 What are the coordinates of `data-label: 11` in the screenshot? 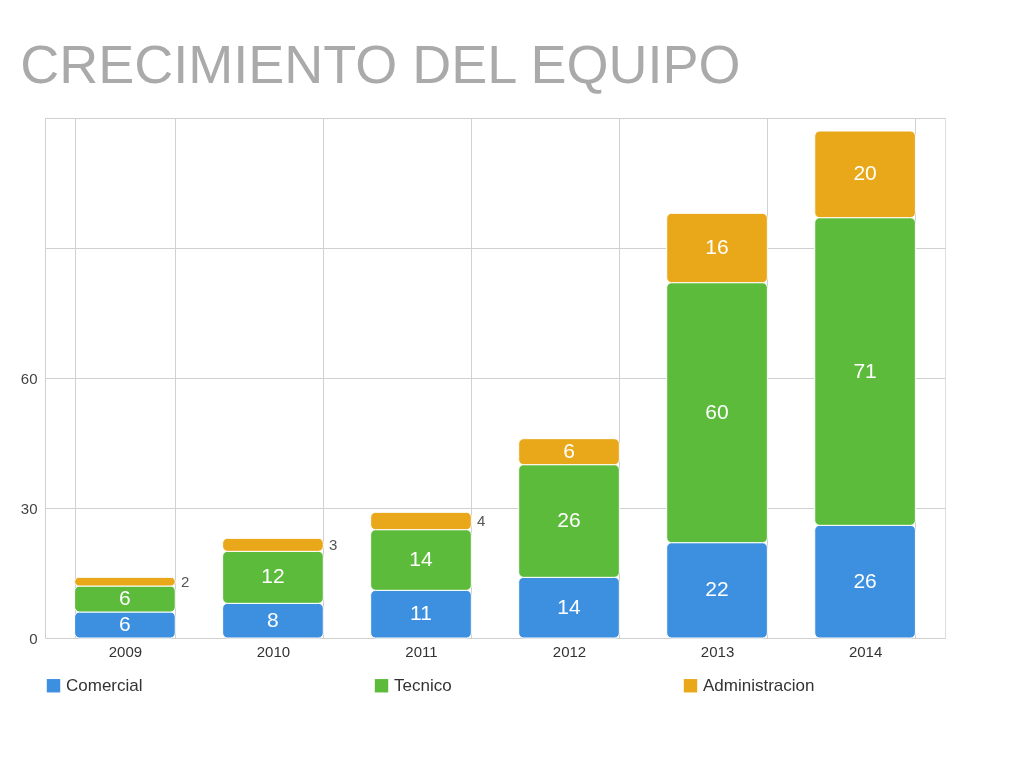 It's located at (421, 613).